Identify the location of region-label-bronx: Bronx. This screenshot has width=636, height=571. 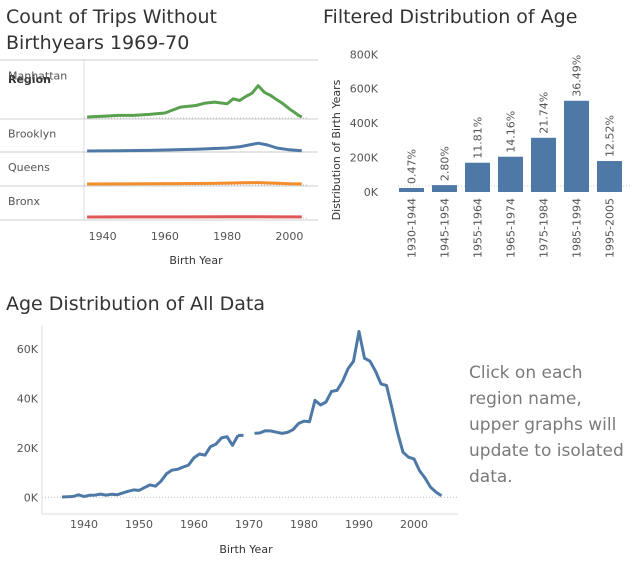
(24, 201).